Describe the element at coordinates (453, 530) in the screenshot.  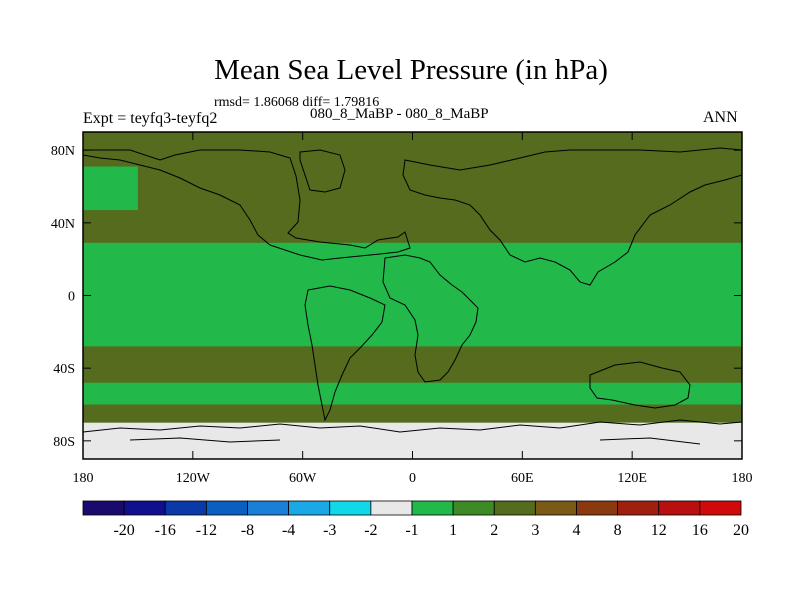
I see `colorbar-label-8: 1` at that location.